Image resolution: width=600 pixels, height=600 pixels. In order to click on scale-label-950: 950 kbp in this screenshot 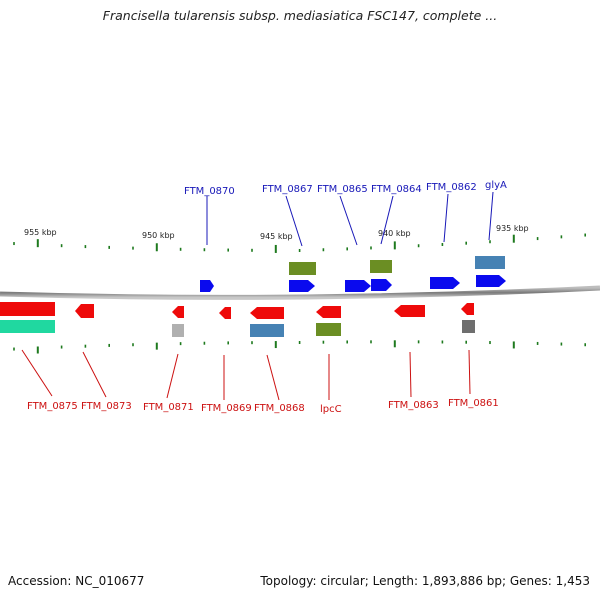, I will do `click(158, 235)`.